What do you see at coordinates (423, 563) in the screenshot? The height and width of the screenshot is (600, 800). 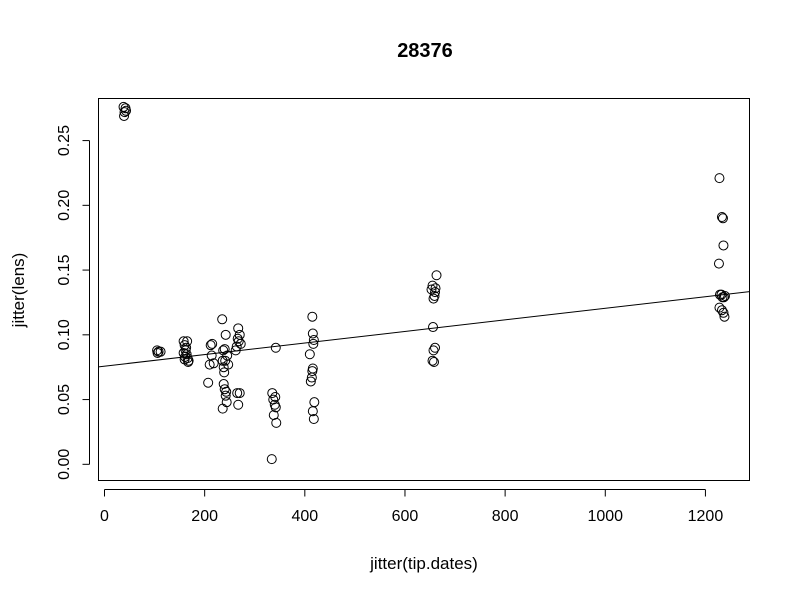 I see `x-axis-label: jitter(tip.dates)` at bounding box center [423, 563].